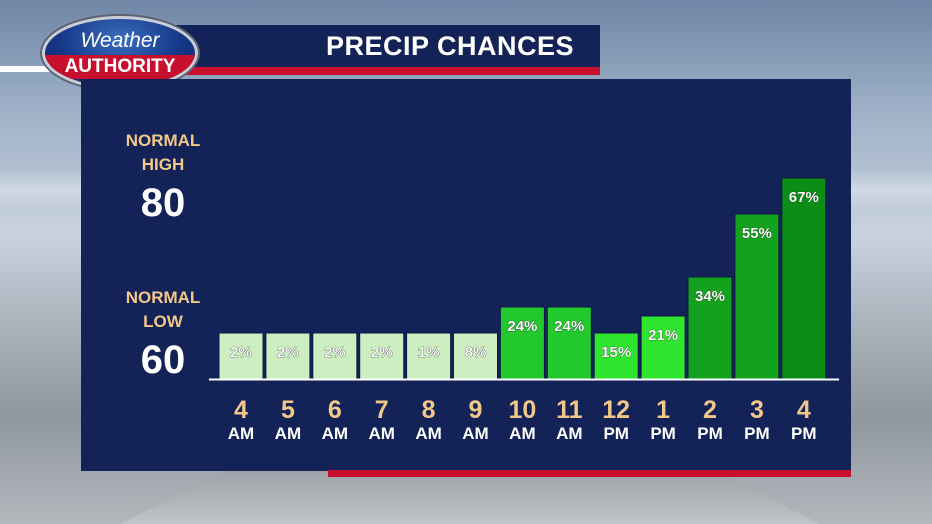 This screenshot has height=524, width=932. Describe the element at coordinates (710, 410) in the screenshot. I see `x-tick-hour: 2` at that location.